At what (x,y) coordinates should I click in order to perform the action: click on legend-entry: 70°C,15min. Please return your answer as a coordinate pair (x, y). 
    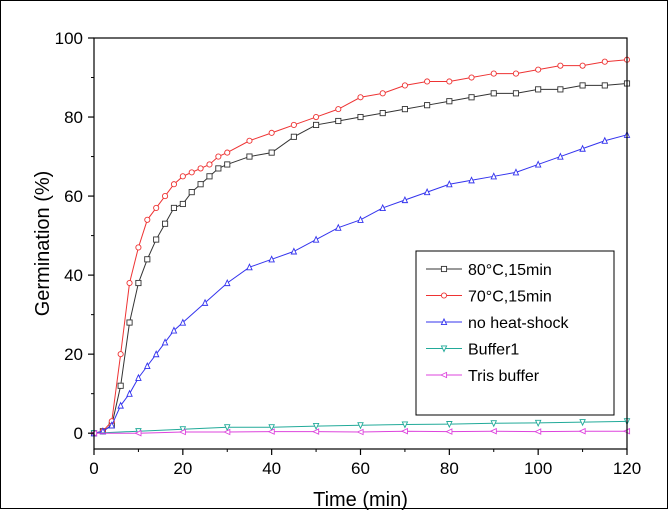
    Looking at the image, I should click on (489, 297).